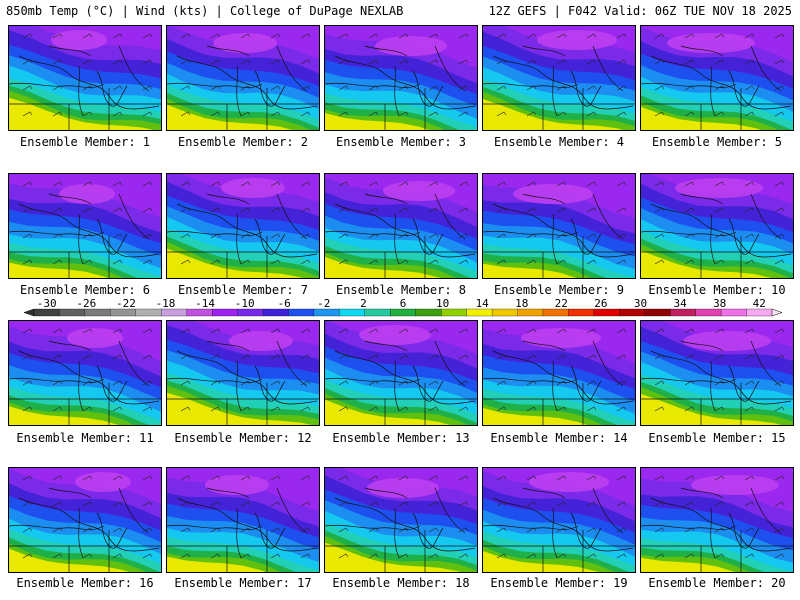  What do you see at coordinates (126, 303) in the screenshot?
I see `colorbar-tick-label: -22` at bounding box center [126, 303].